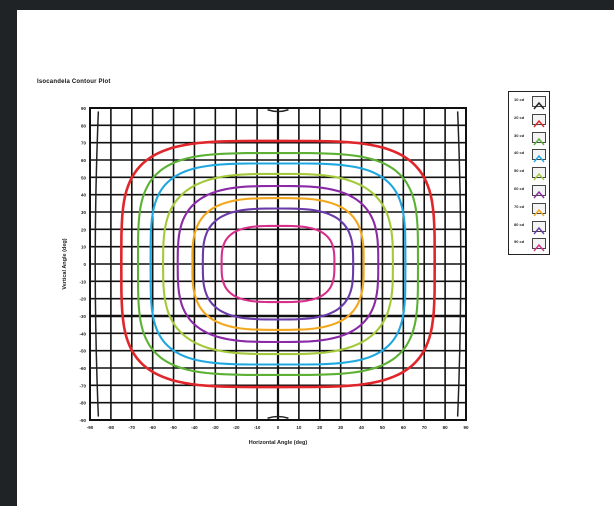 The image size is (614, 506). I want to click on x-tick-label: 70, so click(425, 427).